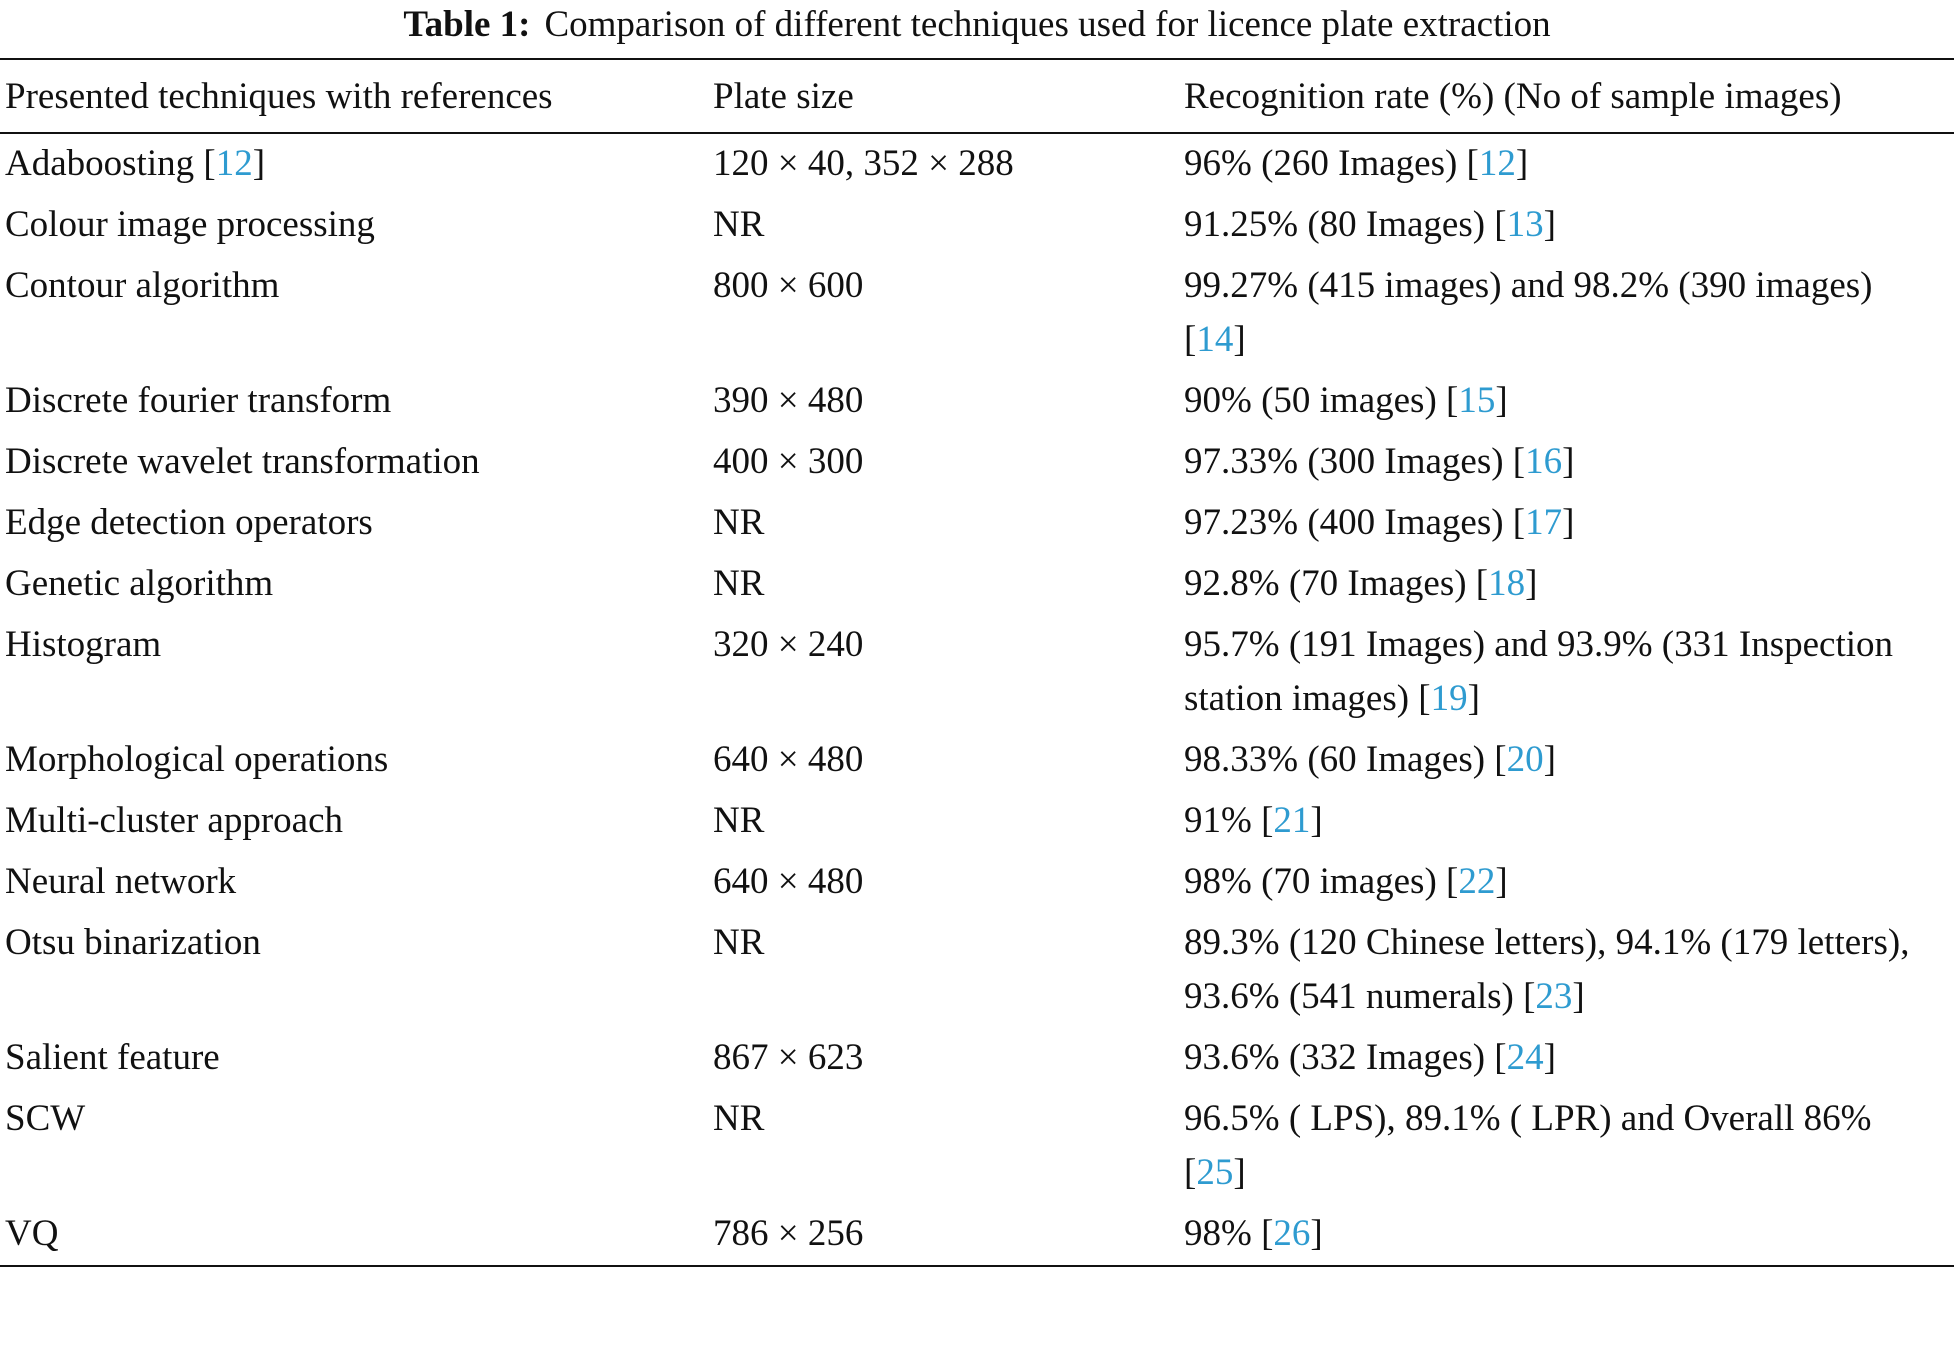  Describe the element at coordinates (948, 1235) in the screenshot. I see `plate-size-cell: 786 × 256` at that location.